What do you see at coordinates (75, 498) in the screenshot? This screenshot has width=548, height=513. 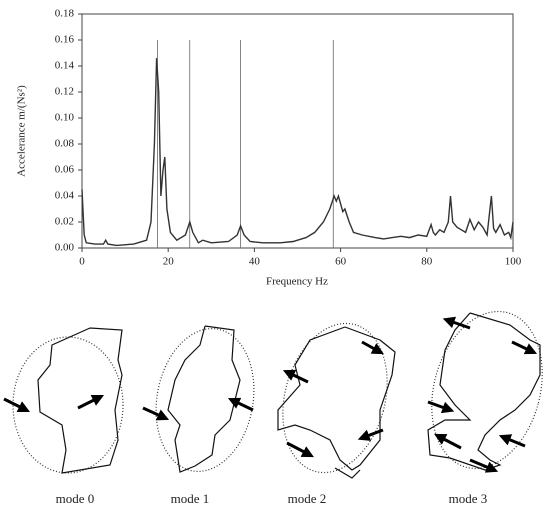 I see `mode-label: mode 0` at bounding box center [75, 498].